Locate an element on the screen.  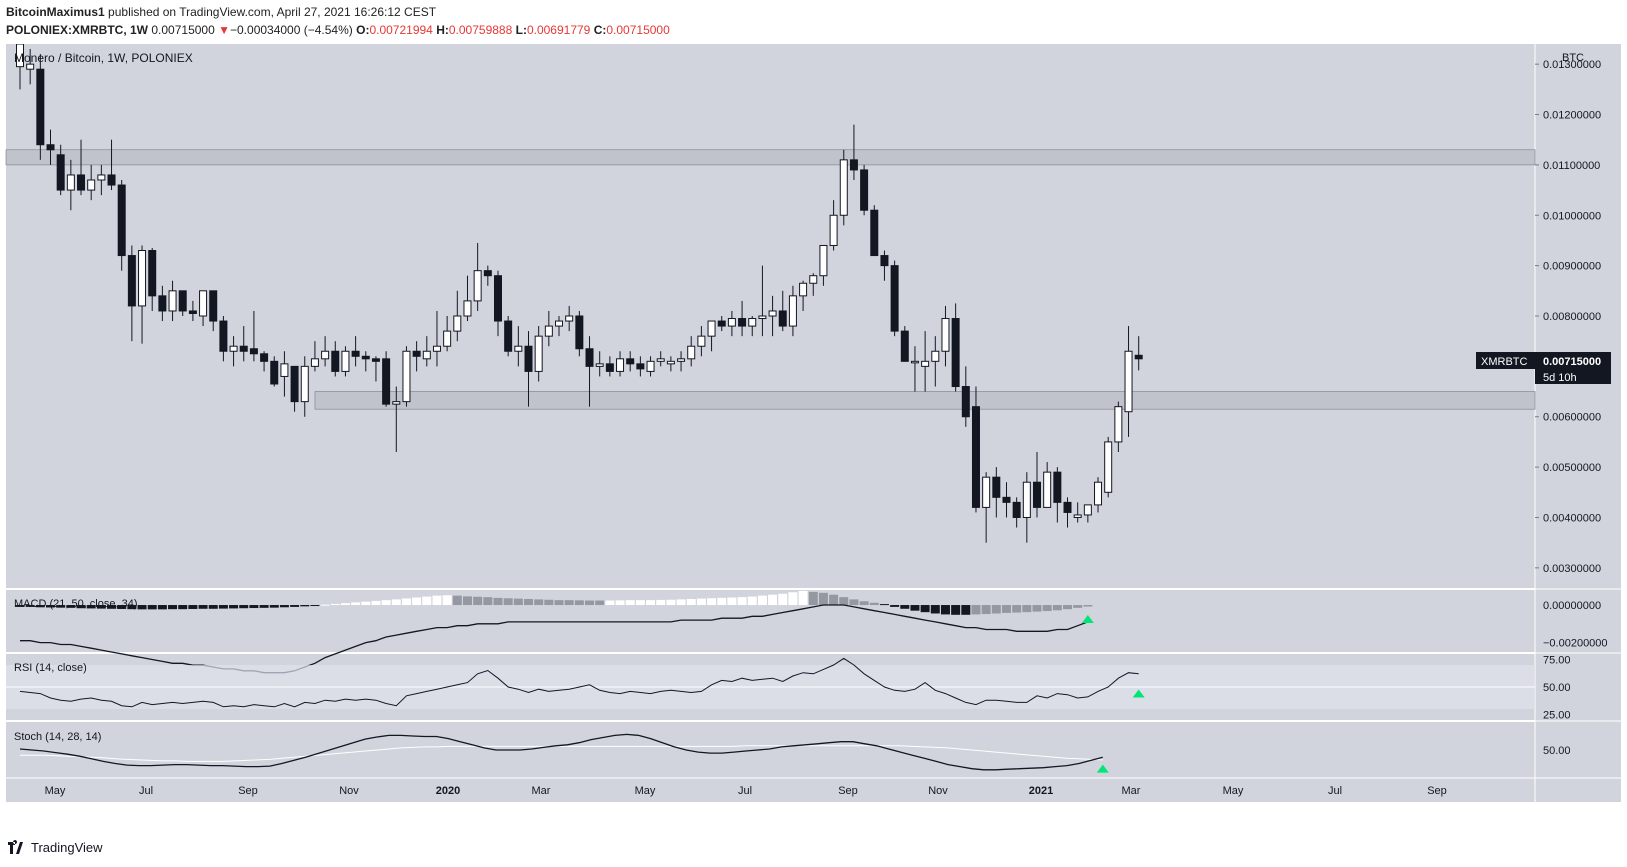
down-arrow-icon: ▼ is located at coordinates (224, 30).